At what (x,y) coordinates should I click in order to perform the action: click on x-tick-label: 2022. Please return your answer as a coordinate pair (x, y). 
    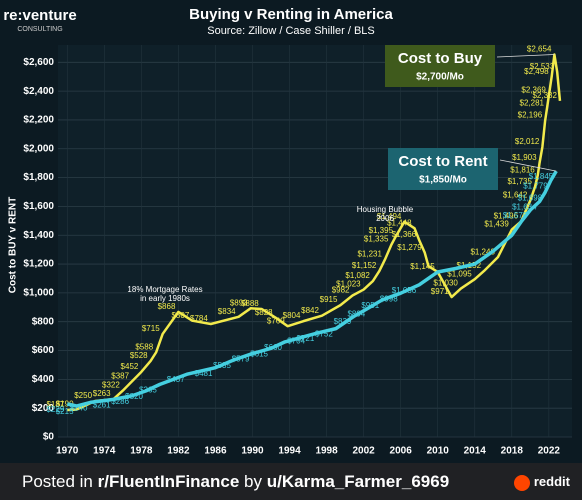
    Looking at the image, I should click on (549, 451).